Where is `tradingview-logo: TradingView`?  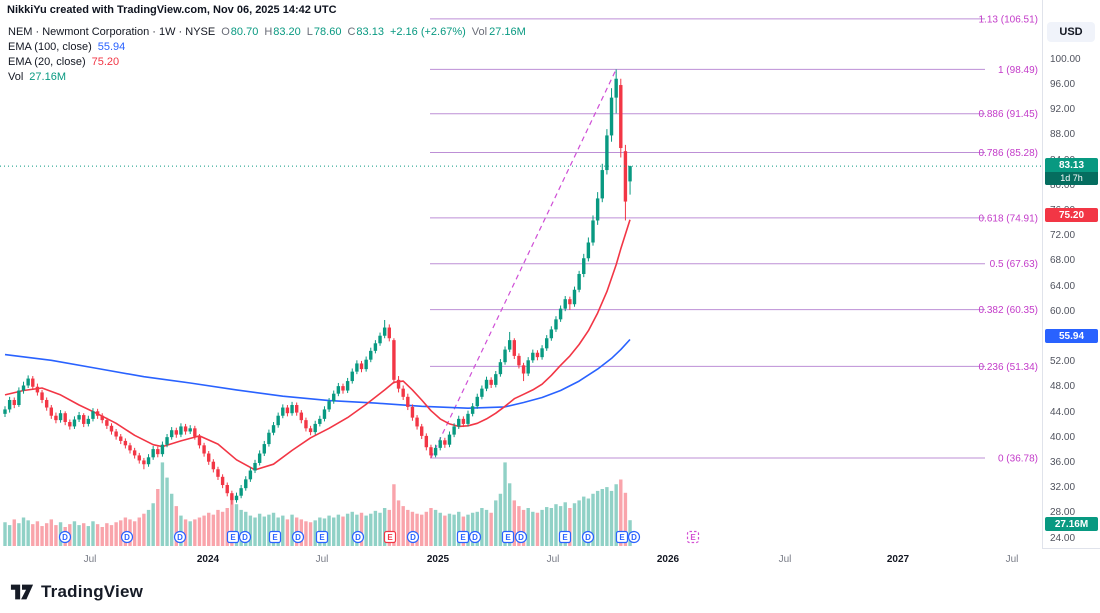
tradingview-logo: TradingView is located at coordinates (76, 592).